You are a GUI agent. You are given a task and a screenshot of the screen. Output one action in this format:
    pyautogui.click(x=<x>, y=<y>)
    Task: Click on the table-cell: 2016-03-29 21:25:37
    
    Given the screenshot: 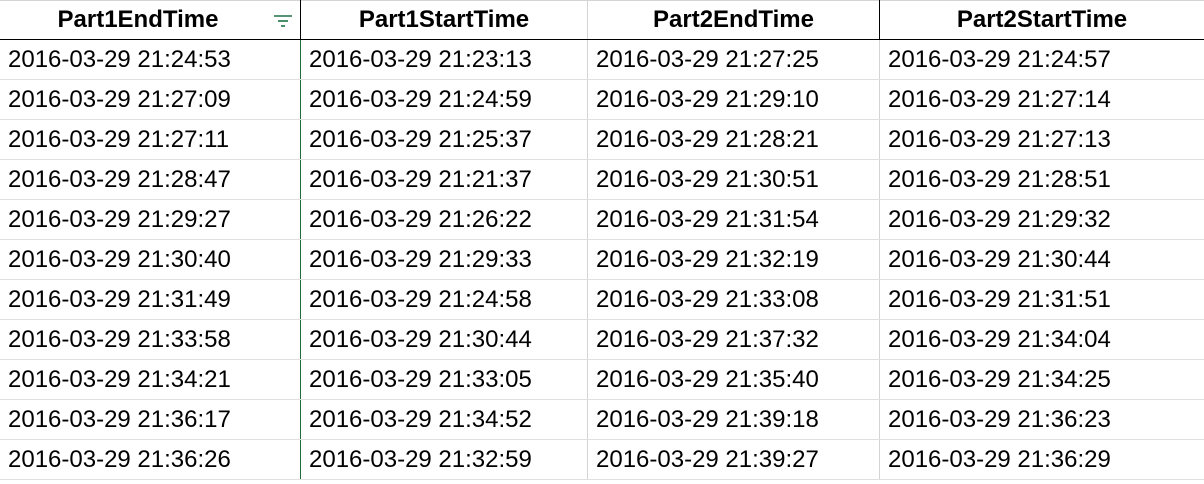 What is the action you would take?
    pyautogui.click(x=444, y=139)
    